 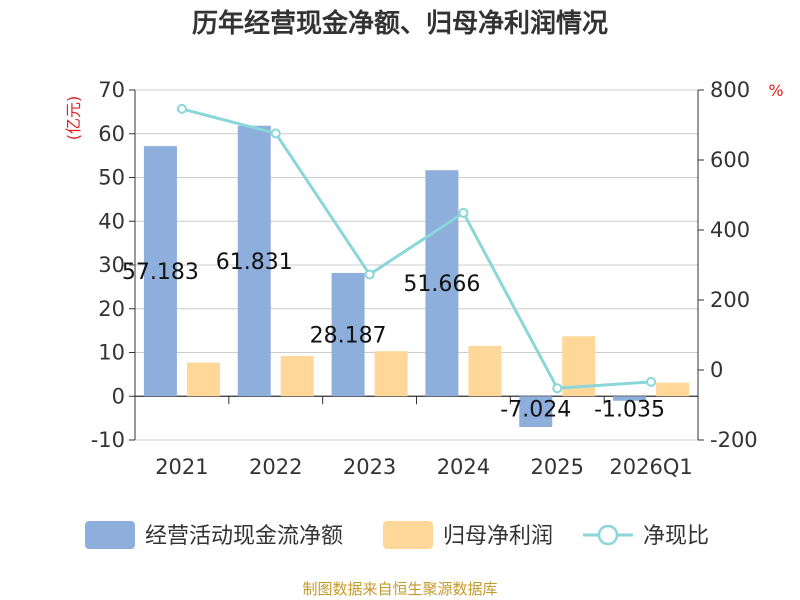 I want to click on data-label-operating-cash: 61.831, so click(x=254, y=262).